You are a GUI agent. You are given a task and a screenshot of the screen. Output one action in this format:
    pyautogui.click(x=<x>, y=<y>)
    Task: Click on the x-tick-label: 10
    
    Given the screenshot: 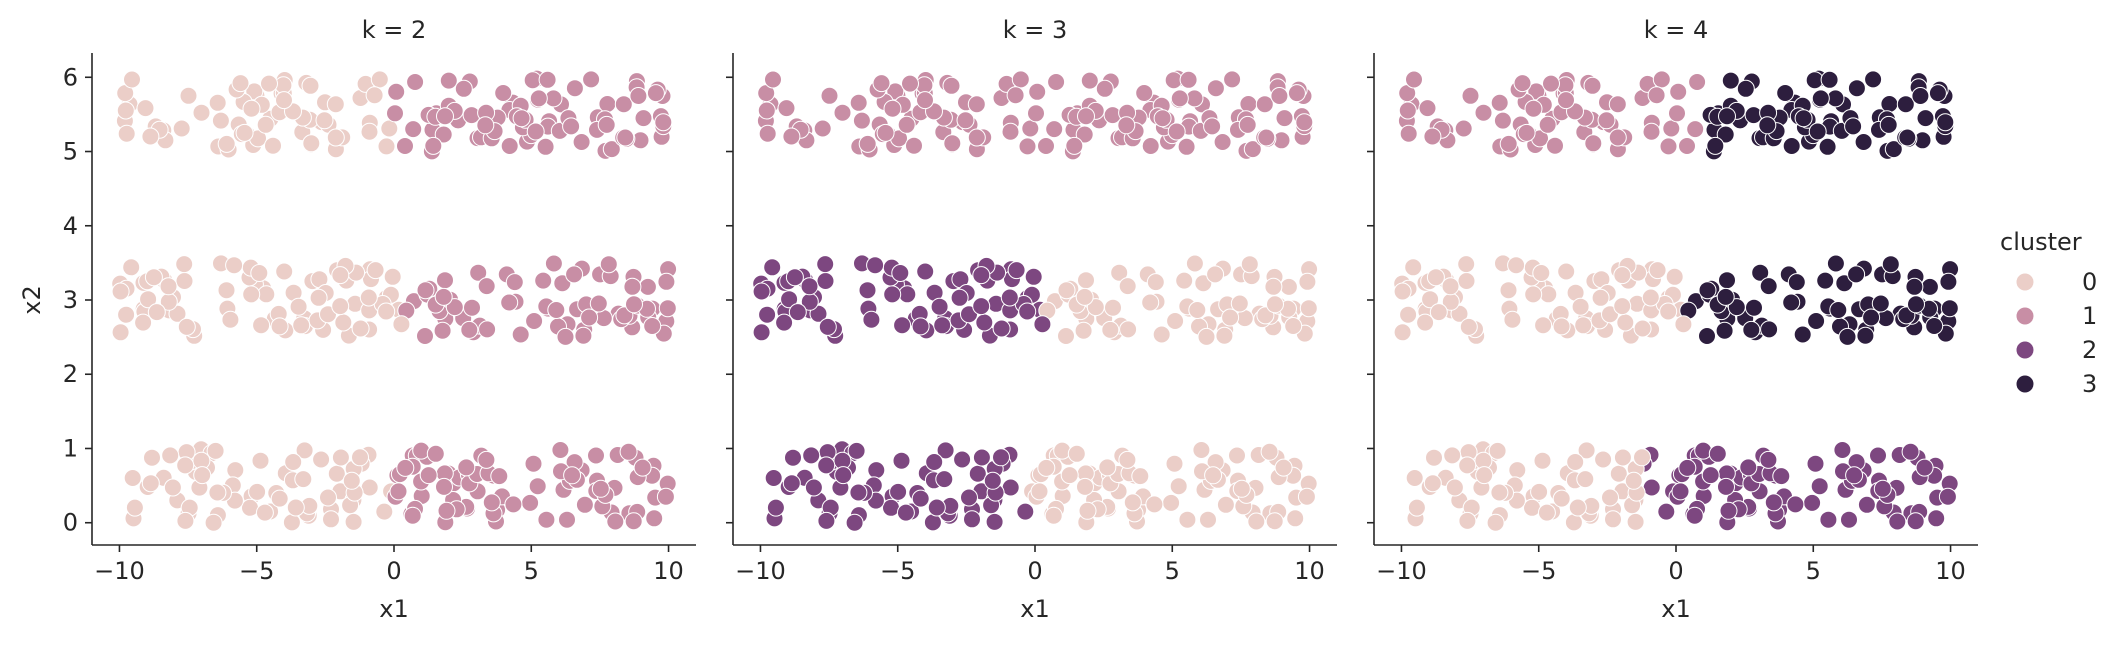 What is the action you would take?
    pyautogui.click(x=668, y=571)
    